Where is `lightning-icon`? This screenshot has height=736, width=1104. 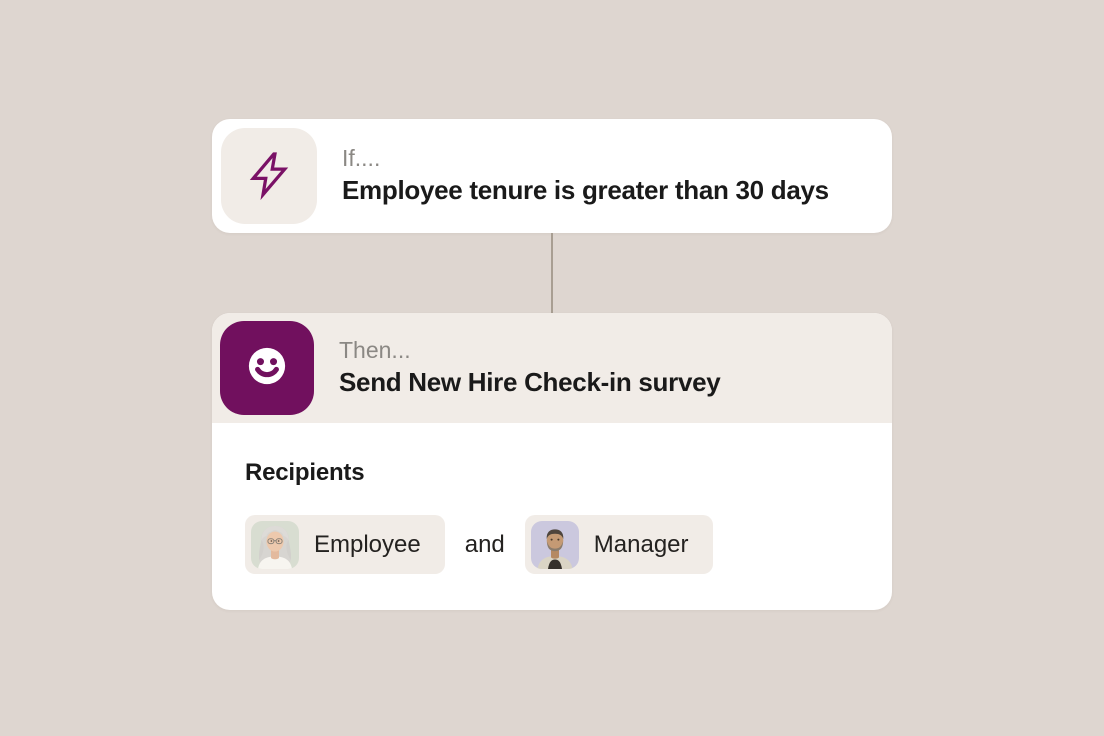 lightning-icon is located at coordinates (269, 176).